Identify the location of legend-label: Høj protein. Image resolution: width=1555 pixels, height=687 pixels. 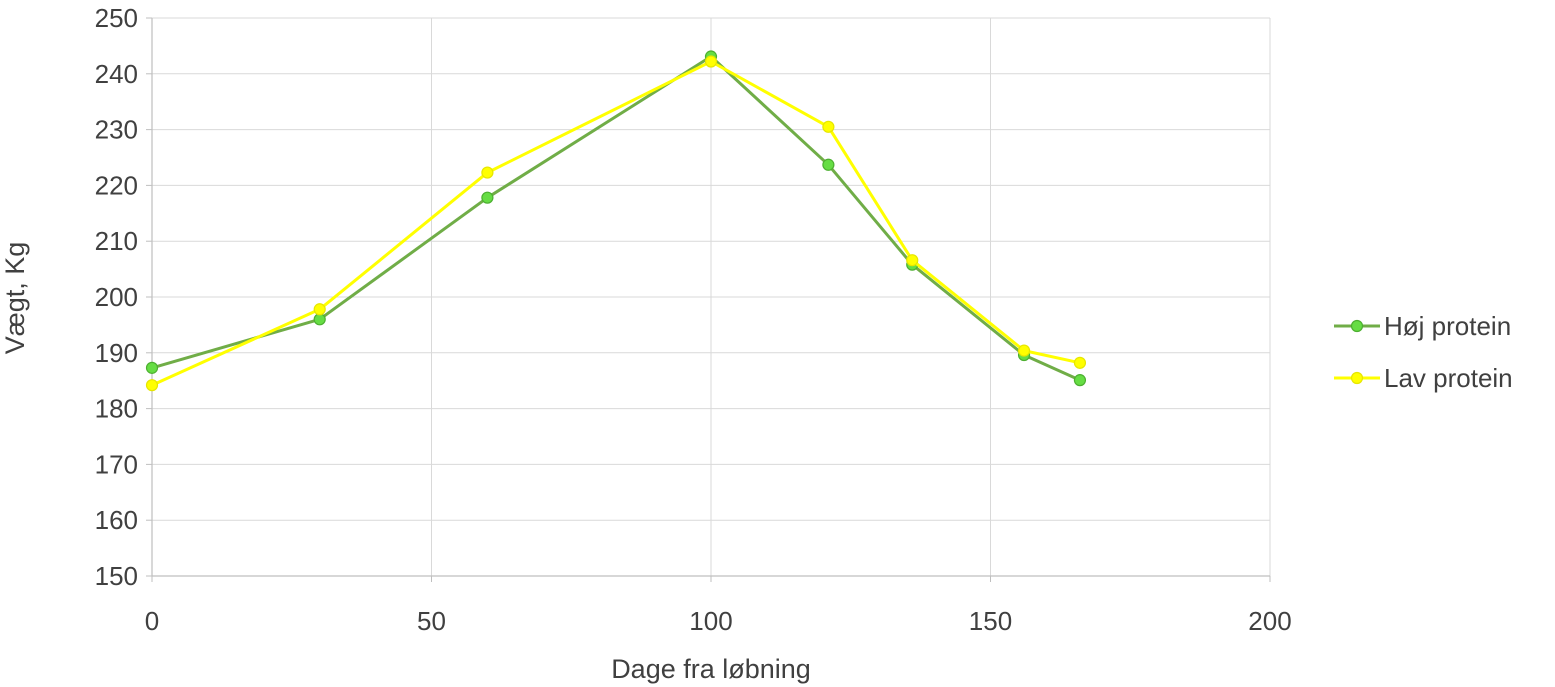
(1447, 326).